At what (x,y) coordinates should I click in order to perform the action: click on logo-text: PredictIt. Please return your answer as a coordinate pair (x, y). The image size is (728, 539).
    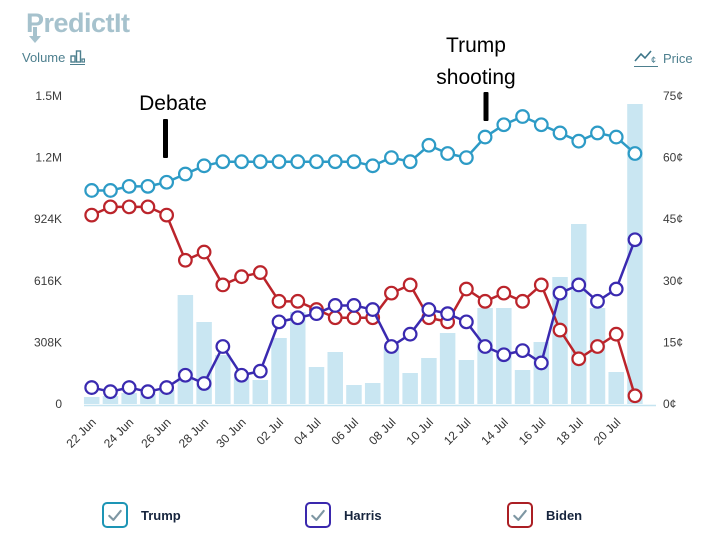
    Looking at the image, I should click on (78, 23).